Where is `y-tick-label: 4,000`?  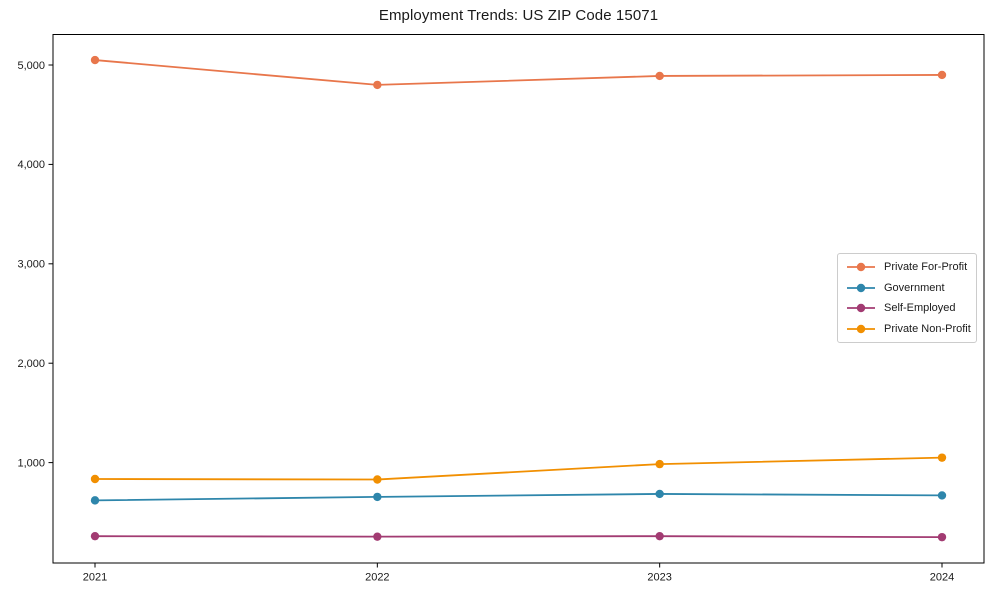
y-tick-label: 4,000 is located at coordinates (31, 165).